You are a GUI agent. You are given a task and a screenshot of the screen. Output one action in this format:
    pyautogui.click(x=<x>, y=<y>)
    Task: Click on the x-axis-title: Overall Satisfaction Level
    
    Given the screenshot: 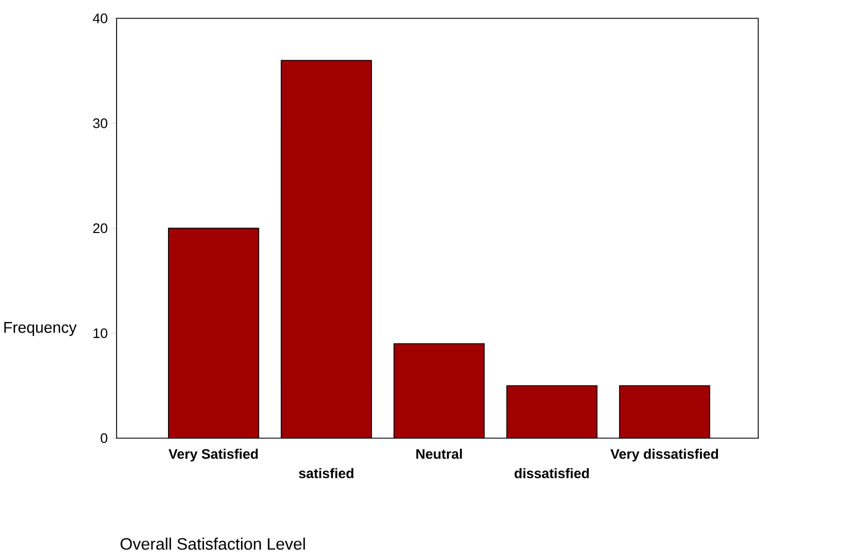 What is the action you would take?
    pyautogui.click(x=212, y=543)
    